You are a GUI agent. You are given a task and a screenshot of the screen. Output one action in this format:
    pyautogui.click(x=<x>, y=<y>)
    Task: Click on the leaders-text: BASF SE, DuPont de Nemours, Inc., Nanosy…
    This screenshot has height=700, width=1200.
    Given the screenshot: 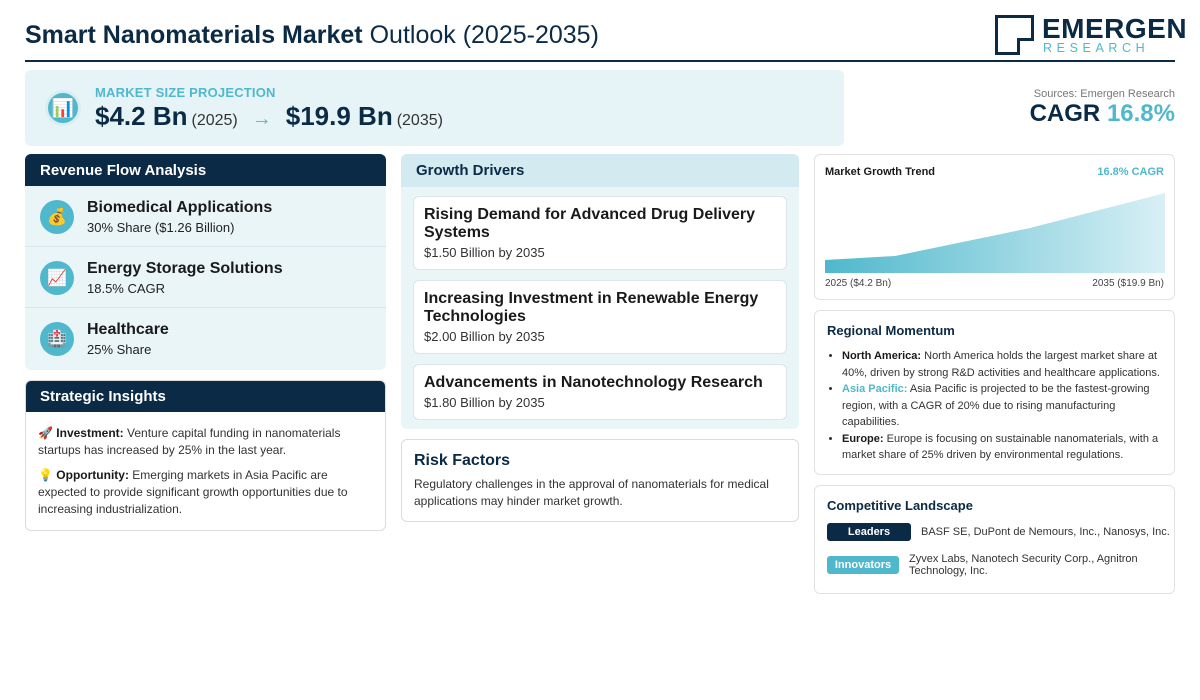 What is the action you would take?
    pyautogui.click(x=1045, y=532)
    